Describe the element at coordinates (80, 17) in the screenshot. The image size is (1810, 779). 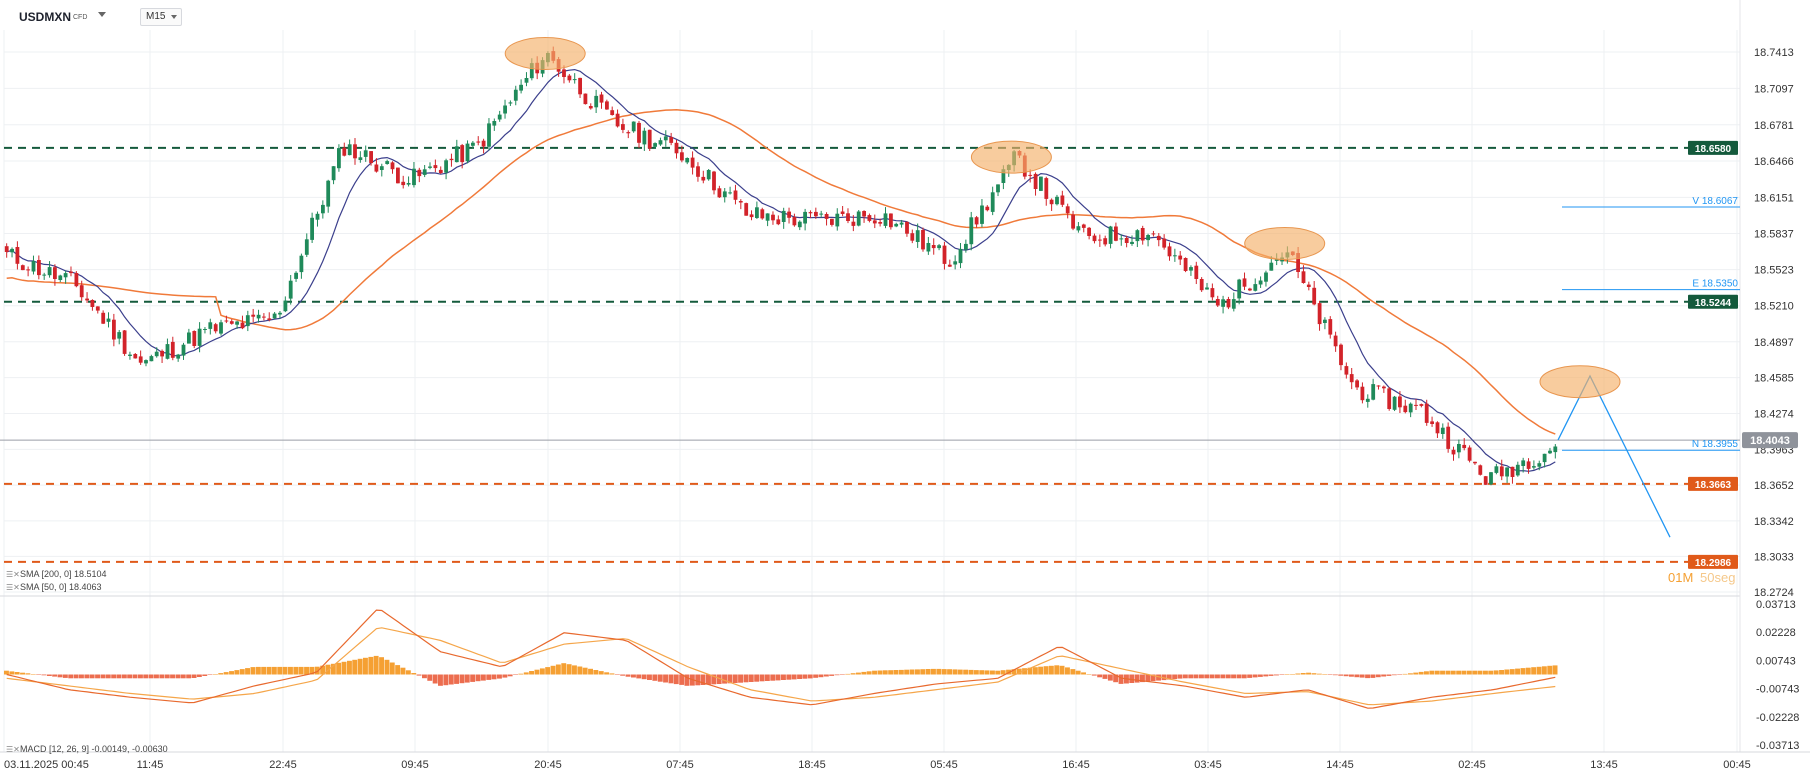
I see `instrument-type: CFD` at that location.